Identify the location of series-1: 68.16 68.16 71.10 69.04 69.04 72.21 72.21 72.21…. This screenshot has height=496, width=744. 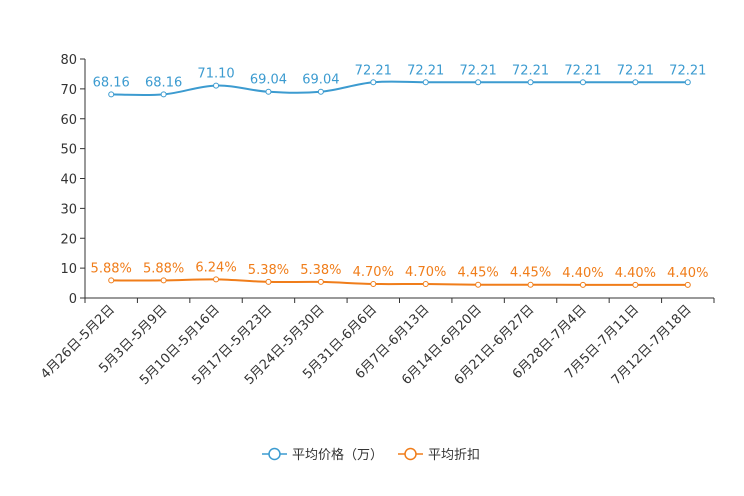
(399, 80).